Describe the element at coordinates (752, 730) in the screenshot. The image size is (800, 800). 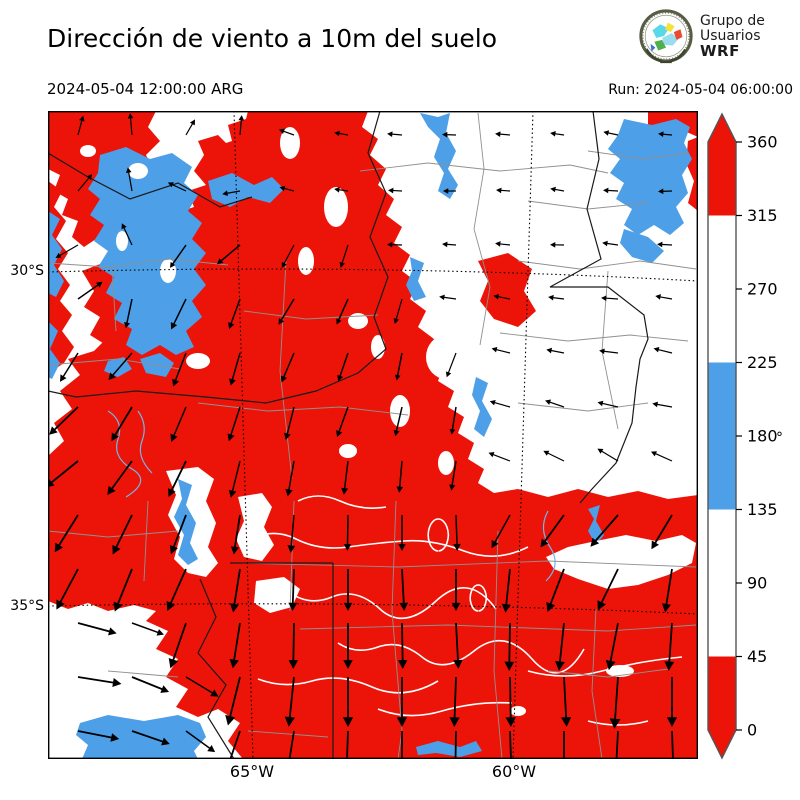
I see `colorbar-tick-label: 0` at that location.